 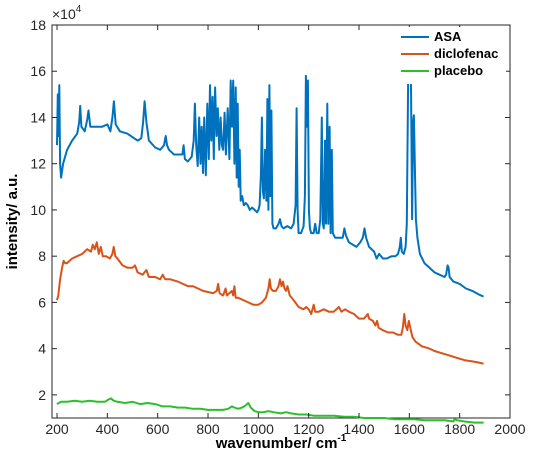 I want to click on legend-label-diclofenac: diclofenac, so click(x=466, y=53).